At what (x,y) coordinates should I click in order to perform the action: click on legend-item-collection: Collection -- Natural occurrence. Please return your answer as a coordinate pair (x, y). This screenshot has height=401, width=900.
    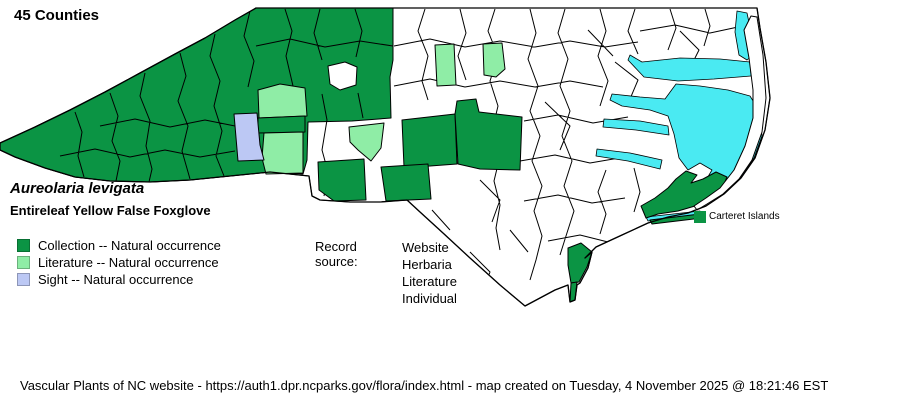
    Looking at the image, I should click on (119, 245).